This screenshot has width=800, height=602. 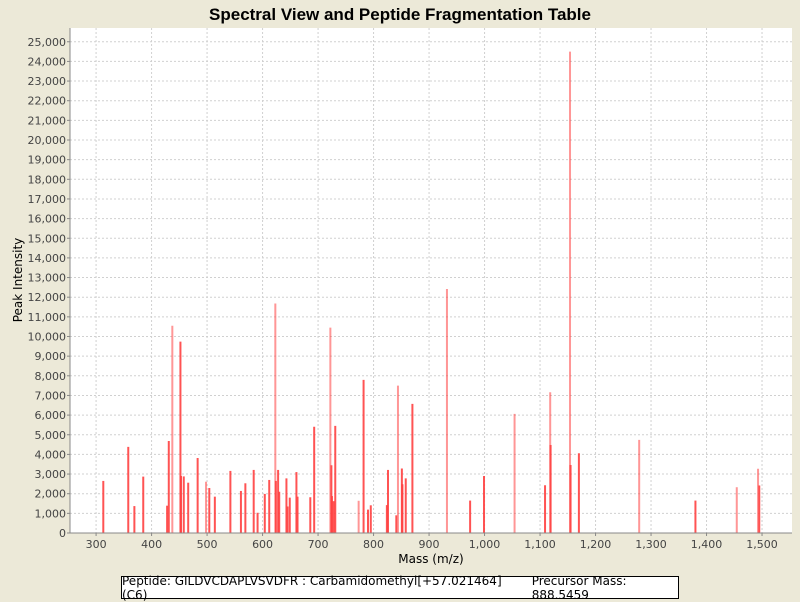 I want to click on y-tick-label: 23,000, so click(x=47, y=81).